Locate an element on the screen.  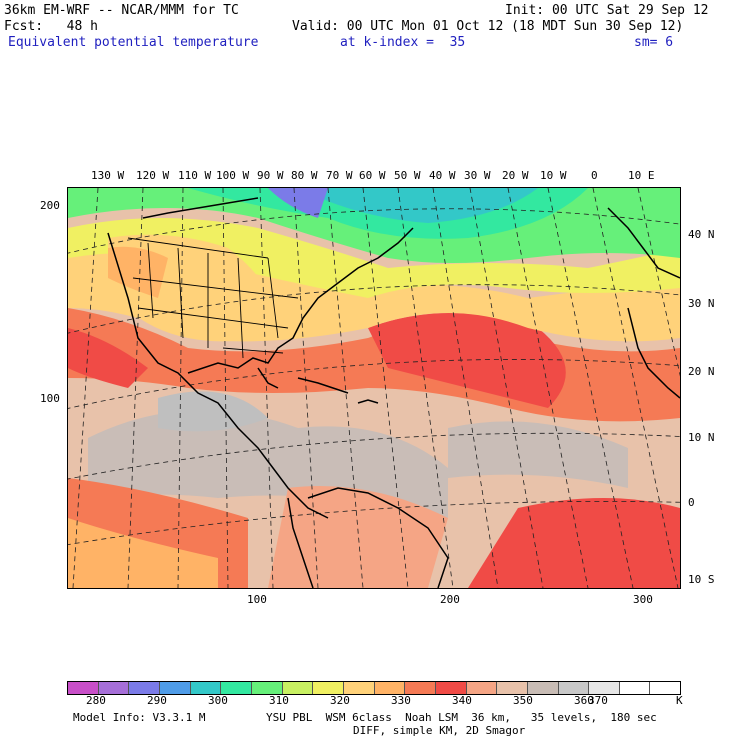
colorbar-label: 340 is located at coordinates (462, 700).